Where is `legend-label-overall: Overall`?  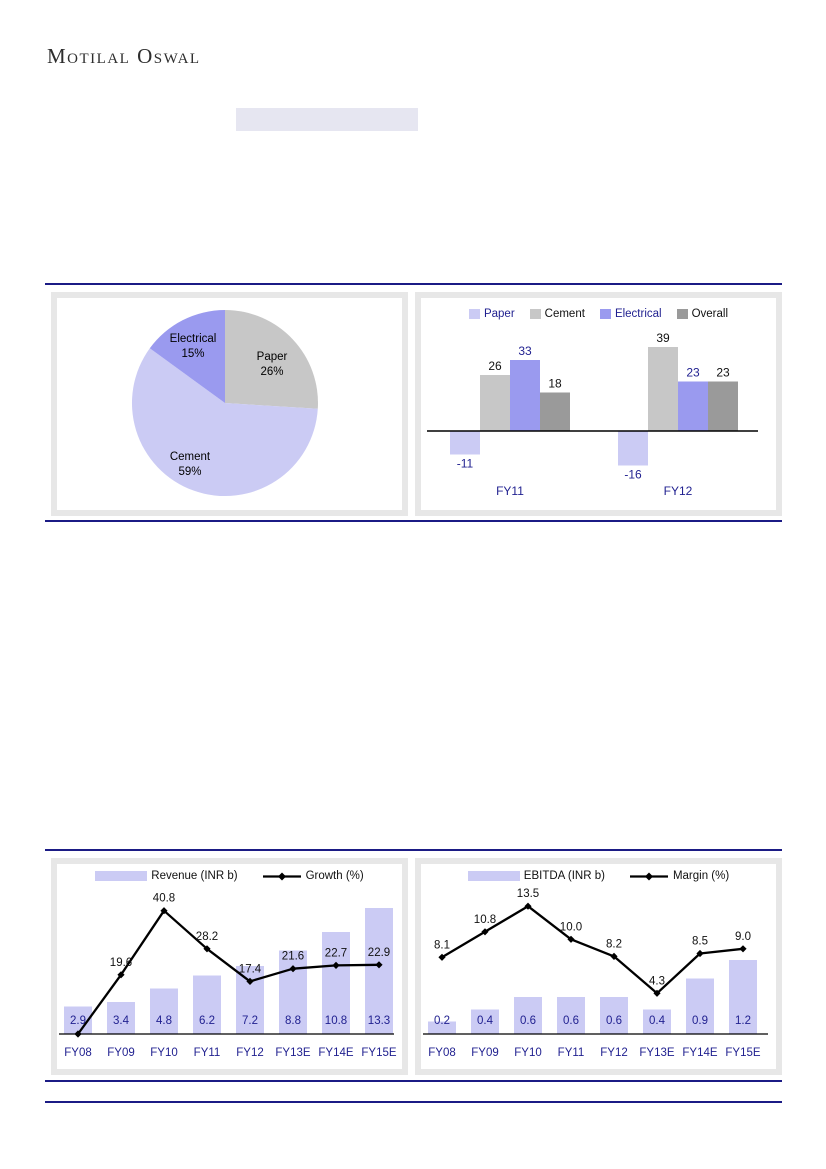
legend-label-overall: Overall is located at coordinates (710, 314).